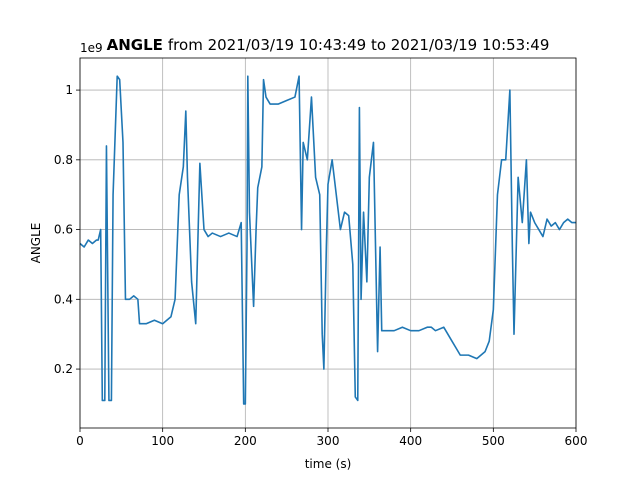 The image size is (640, 480). What do you see at coordinates (162, 441) in the screenshot?
I see `x-tick-label: 100` at bounding box center [162, 441].